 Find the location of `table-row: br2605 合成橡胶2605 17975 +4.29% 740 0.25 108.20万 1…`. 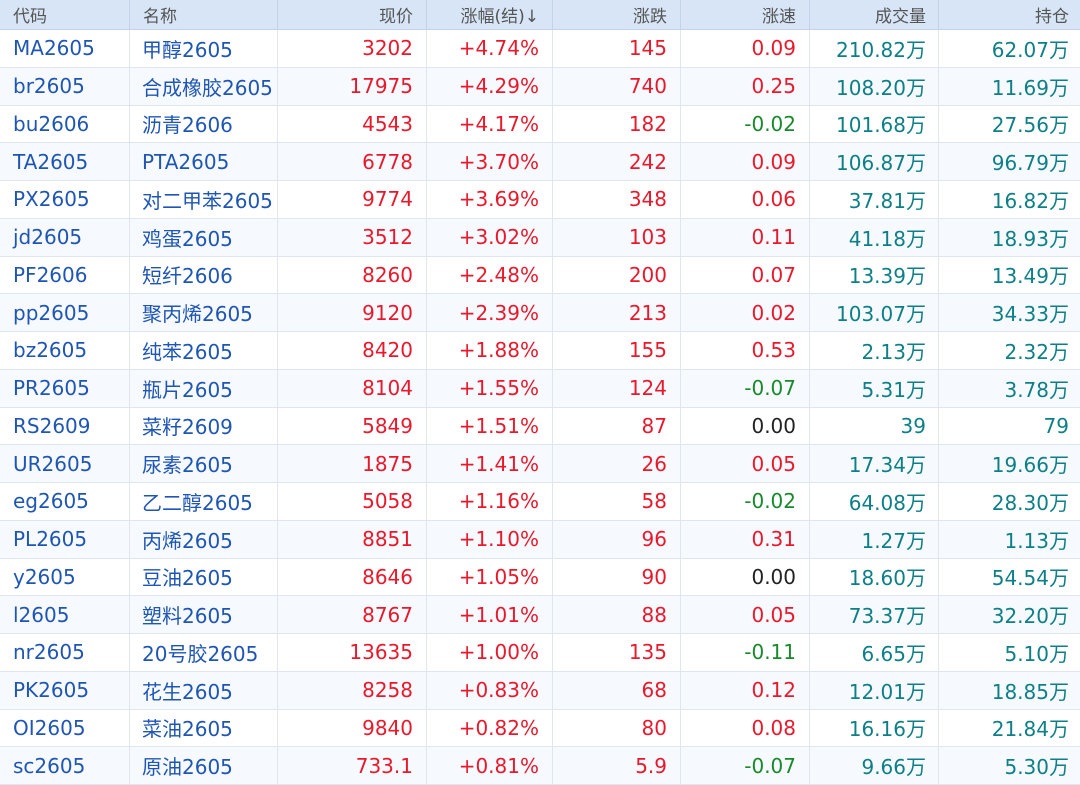

table-row: br2605 合成橡胶2605 17975 +4.29% 740 0.25 108.20万 1… is located at coordinates (540, 86).